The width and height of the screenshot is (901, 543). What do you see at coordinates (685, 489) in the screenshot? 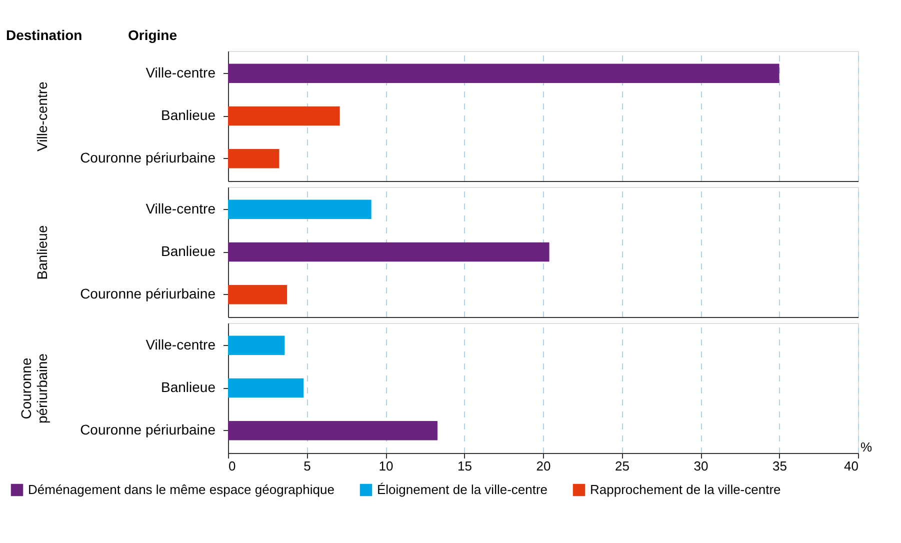
I see `legend-label: Rapprochement de la ville-centre` at bounding box center [685, 489].